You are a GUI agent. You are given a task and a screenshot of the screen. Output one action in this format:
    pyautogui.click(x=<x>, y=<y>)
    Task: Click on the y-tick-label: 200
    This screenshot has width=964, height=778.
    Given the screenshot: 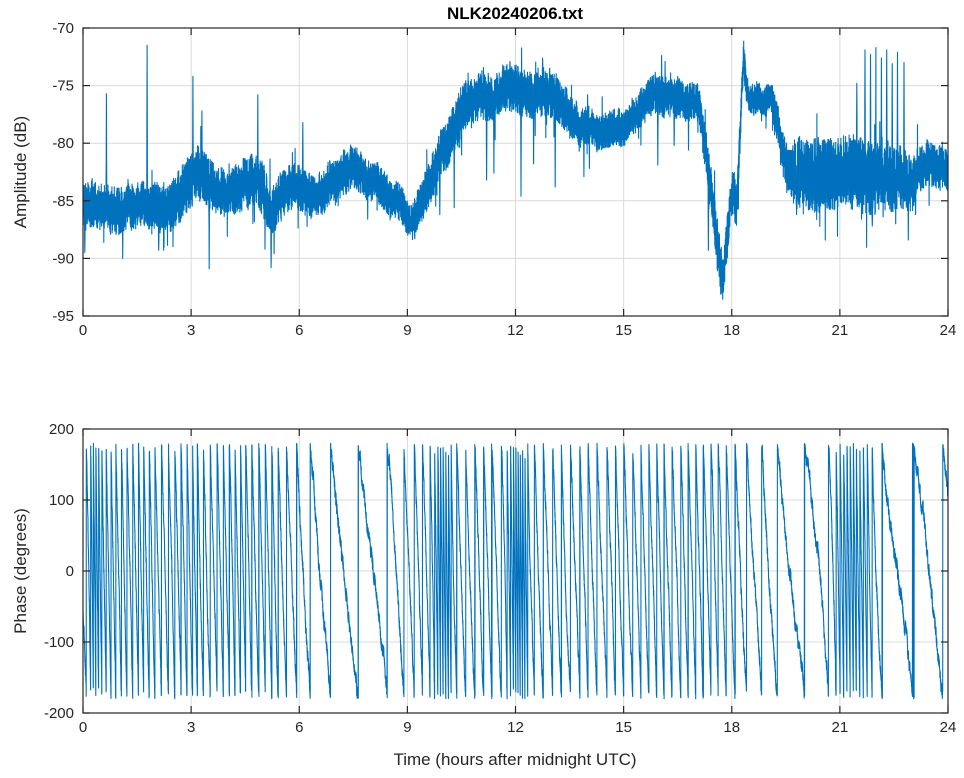 What is the action you would take?
    pyautogui.click(x=61, y=429)
    